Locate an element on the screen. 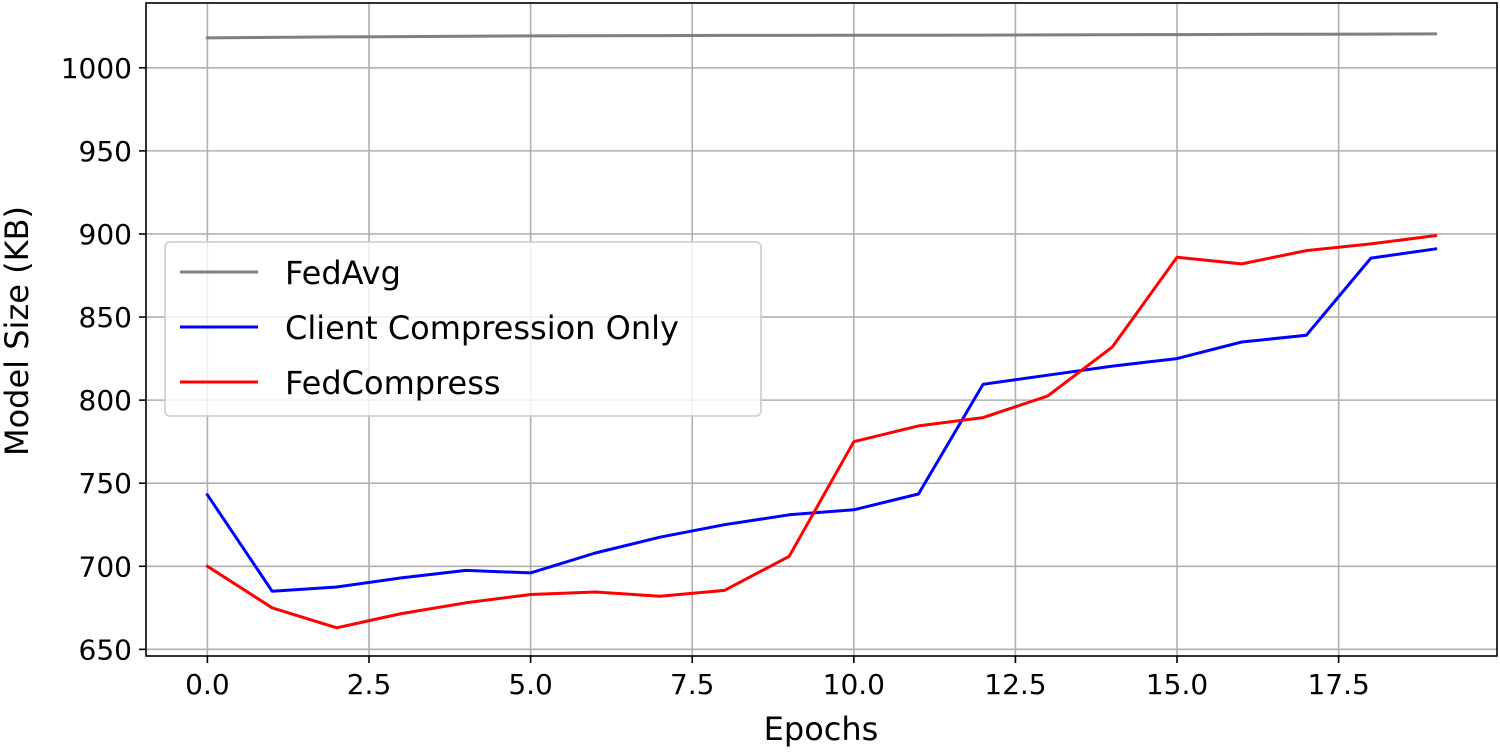  legend-label: FedCompress is located at coordinates (393, 383).